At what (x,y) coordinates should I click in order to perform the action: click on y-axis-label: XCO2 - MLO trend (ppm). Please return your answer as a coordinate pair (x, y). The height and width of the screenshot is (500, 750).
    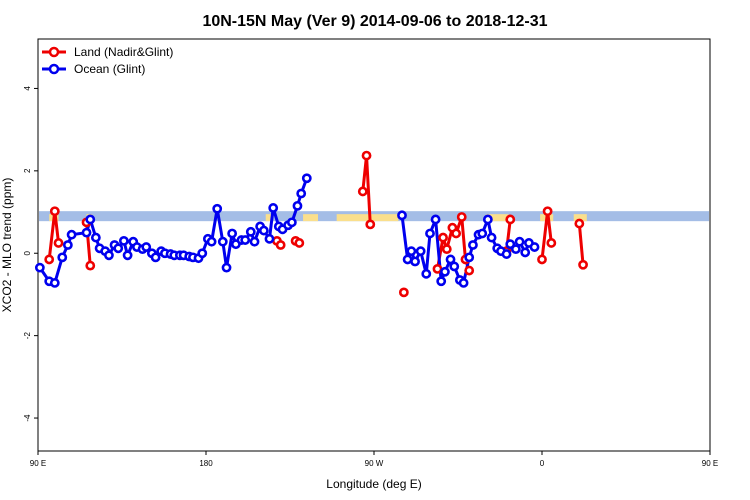
    Looking at the image, I should click on (7, 245).